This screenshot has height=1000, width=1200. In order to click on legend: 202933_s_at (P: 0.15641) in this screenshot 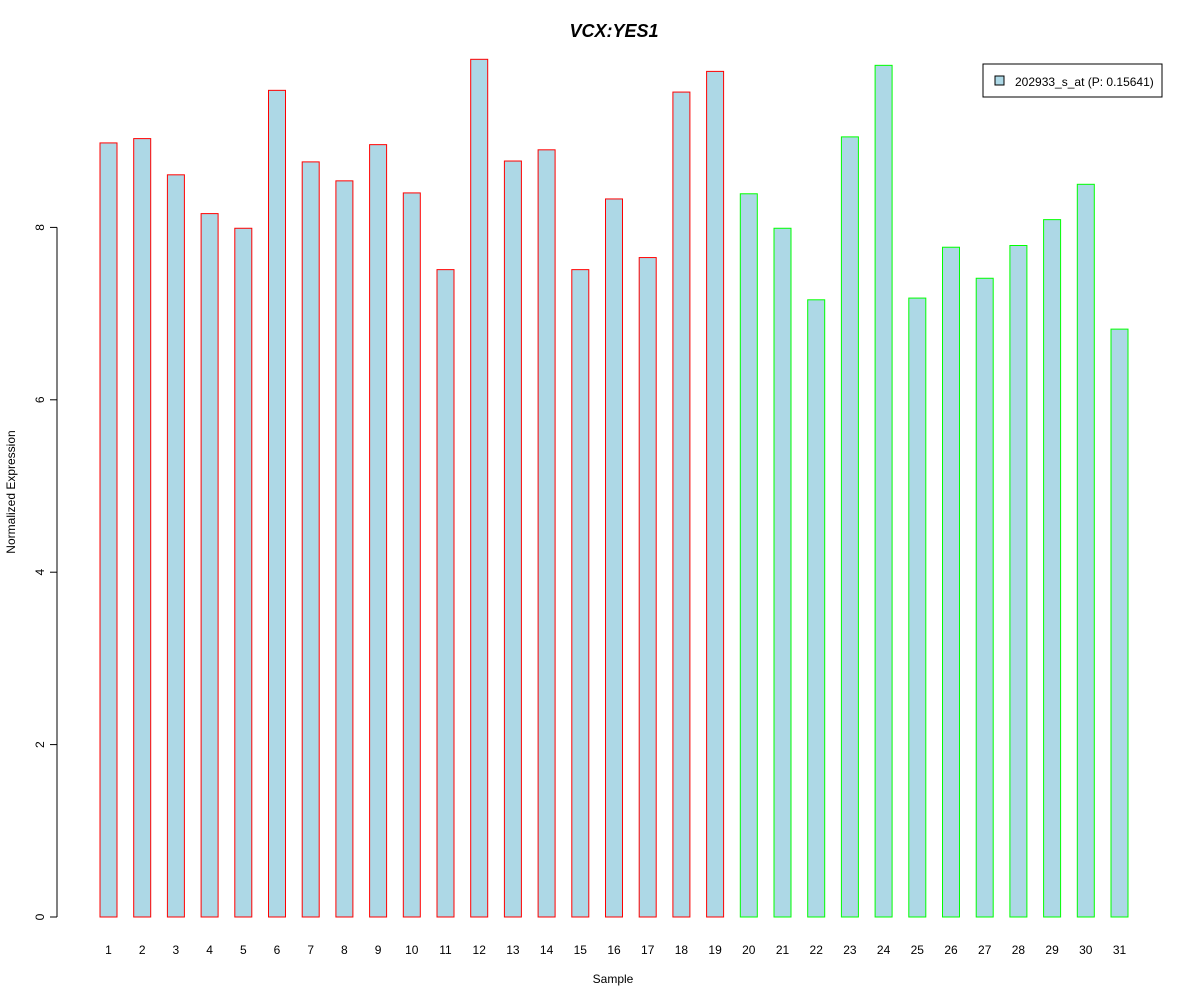, I will do `click(1072, 80)`.